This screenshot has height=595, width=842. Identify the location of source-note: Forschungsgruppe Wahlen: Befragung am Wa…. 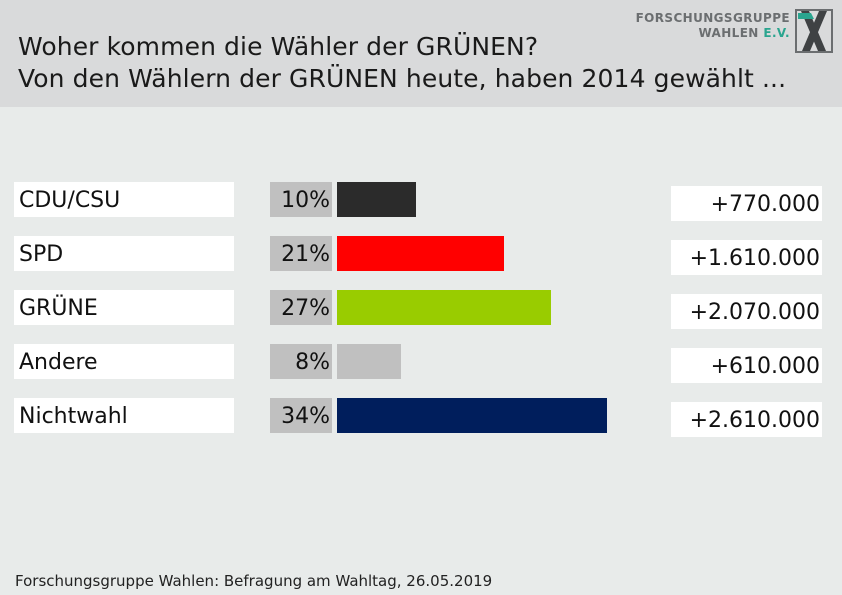
(254, 581).